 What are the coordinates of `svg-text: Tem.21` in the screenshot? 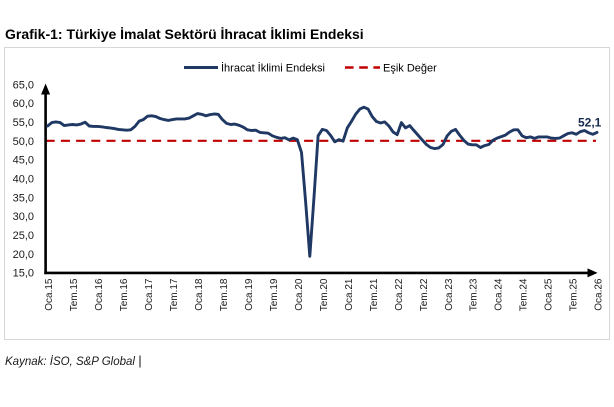 It's located at (374, 294).